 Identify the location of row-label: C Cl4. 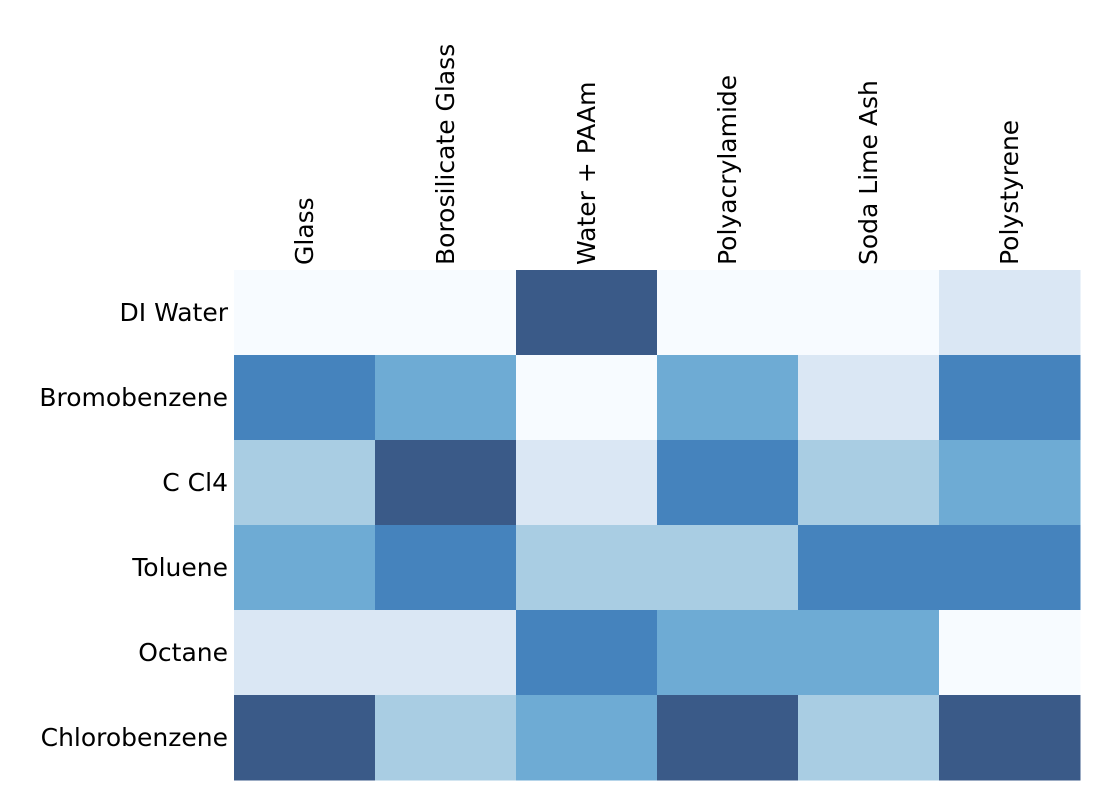
(195, 482).